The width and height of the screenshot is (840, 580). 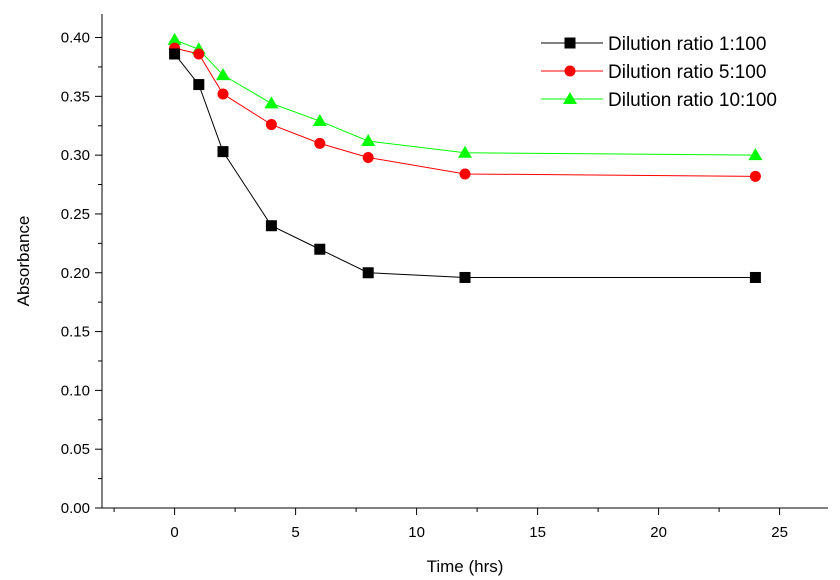 What do you see at coordinates (75, 38) in the screenshot?
I see `y-tick-label: 0.40` at bounding box center [75, 38].